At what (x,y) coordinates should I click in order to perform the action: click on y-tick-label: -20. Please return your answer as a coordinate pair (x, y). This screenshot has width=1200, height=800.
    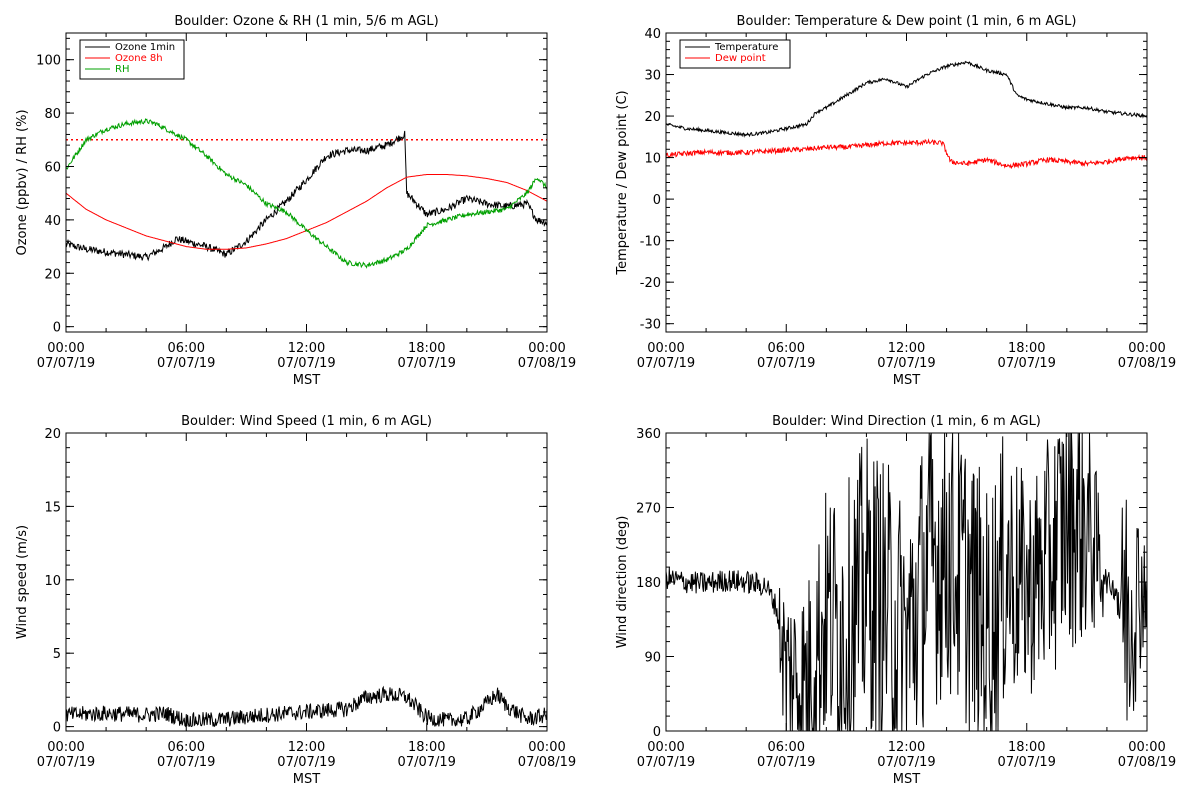
    Looking at the image, I should click on (650, 283).